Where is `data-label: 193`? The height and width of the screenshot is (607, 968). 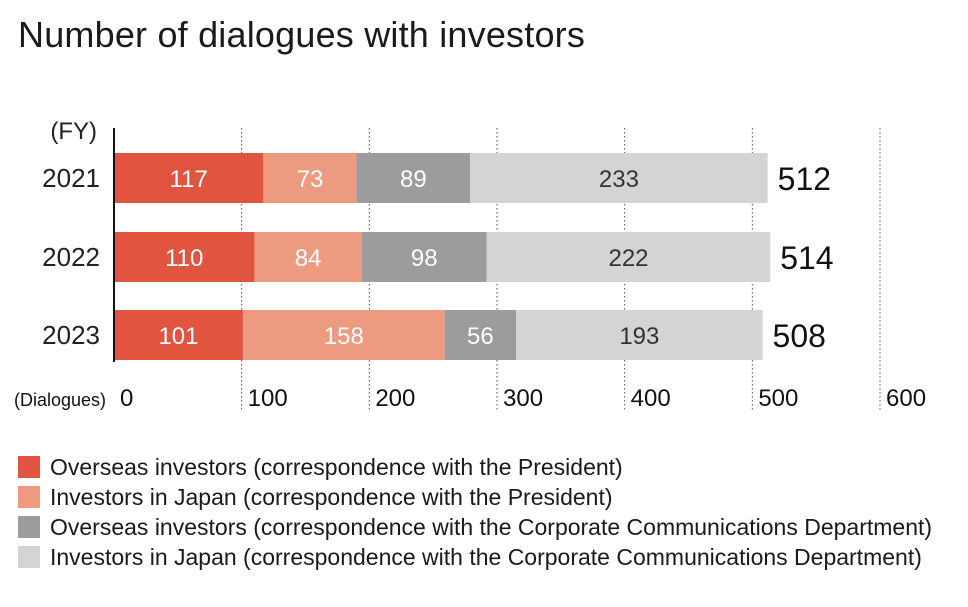
data-label: 193 is located at coordinates (639, 336).